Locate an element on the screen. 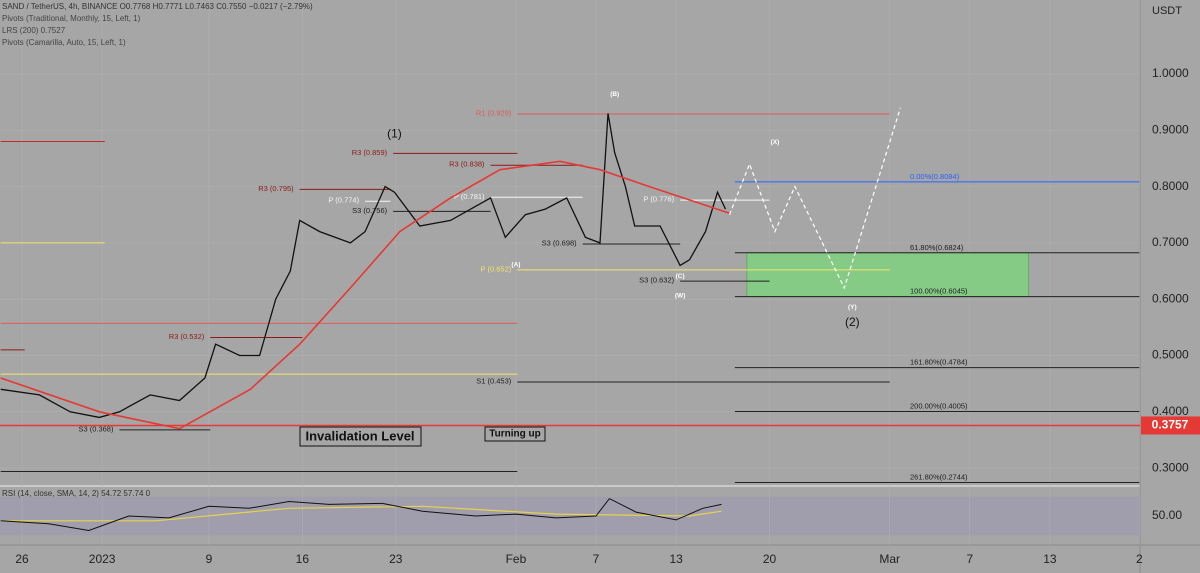 The width and height of the screenshot is (1200, 573). y-tick-label: 0.7000 is located at coordinates (1170, 242).